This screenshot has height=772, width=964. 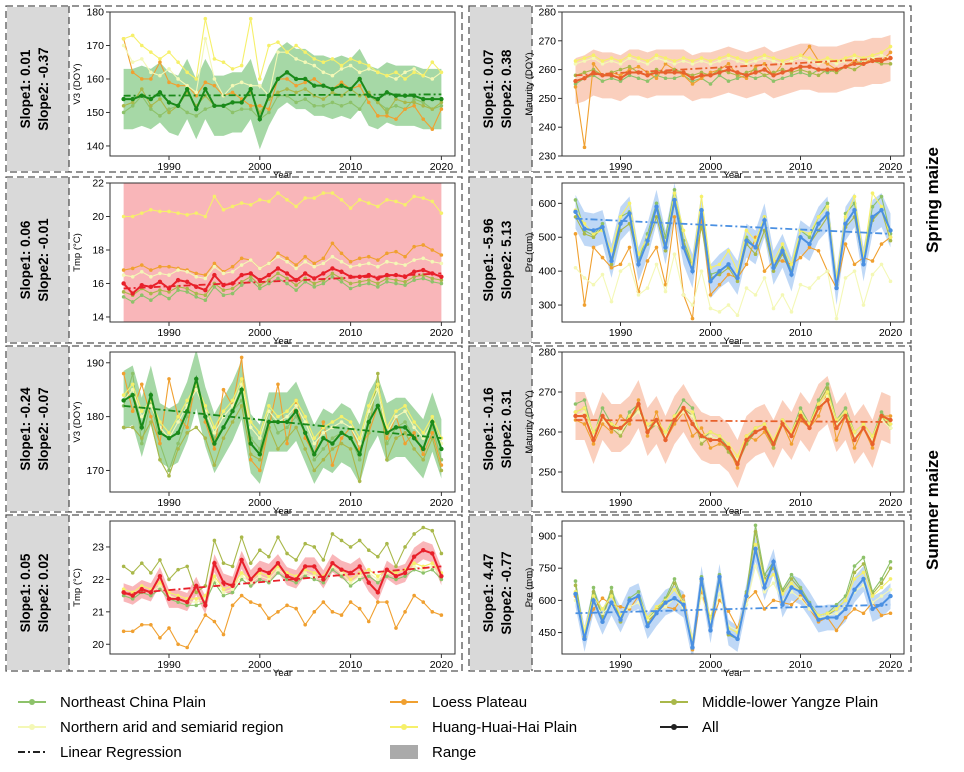 What do you see at coordinates (547, 272) in the screenshot?
I see `y-tick-label: 400` at bounding box center [547, 272].